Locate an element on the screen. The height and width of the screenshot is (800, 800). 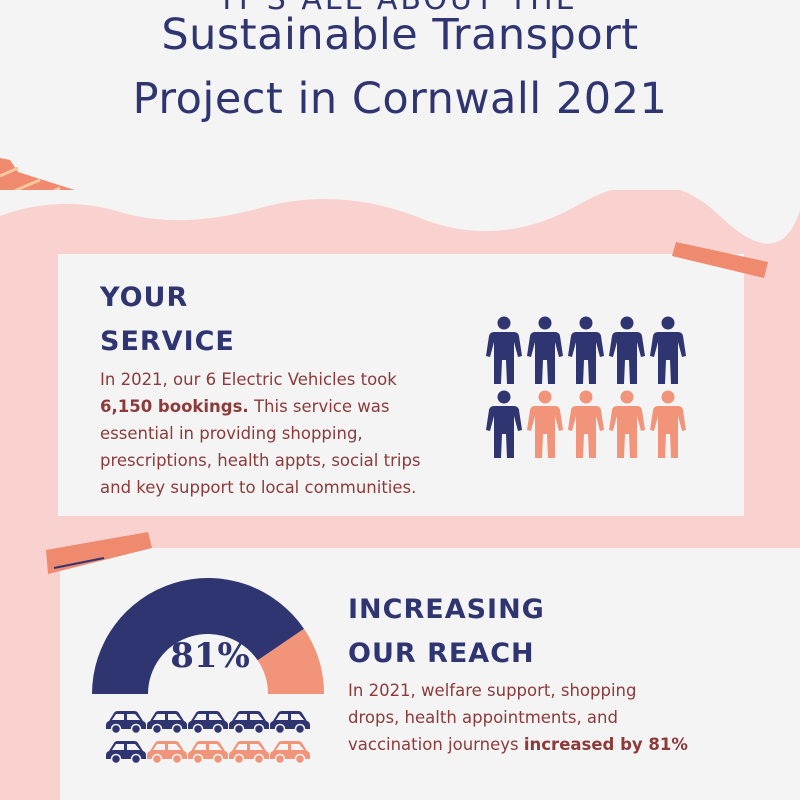
reach-line-3-text: vaccination journeys is located at coordinates (436, 744).